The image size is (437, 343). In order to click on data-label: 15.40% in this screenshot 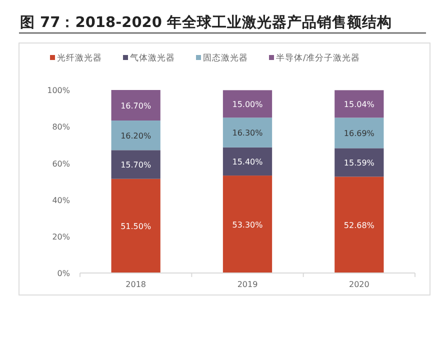, I will do `click(248, 161)`.